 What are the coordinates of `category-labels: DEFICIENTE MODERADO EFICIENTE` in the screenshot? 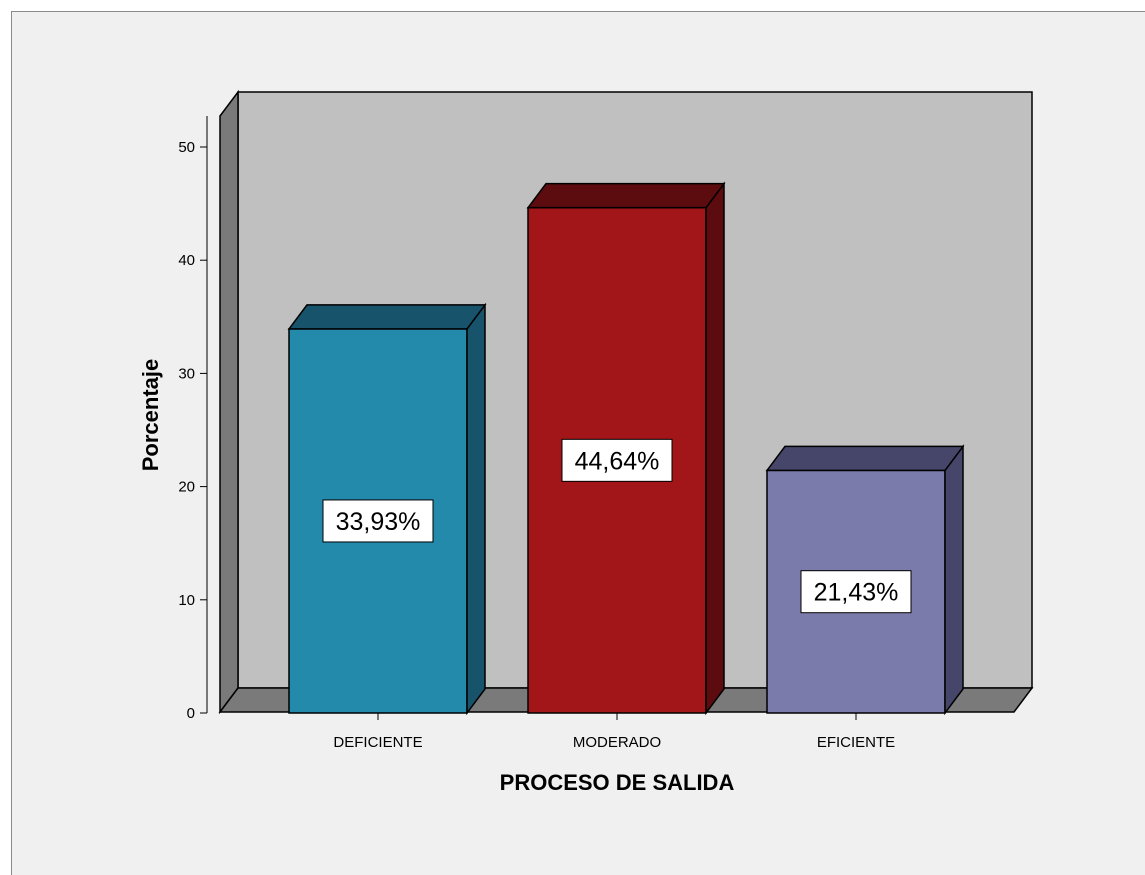 It's located at (614, 732).